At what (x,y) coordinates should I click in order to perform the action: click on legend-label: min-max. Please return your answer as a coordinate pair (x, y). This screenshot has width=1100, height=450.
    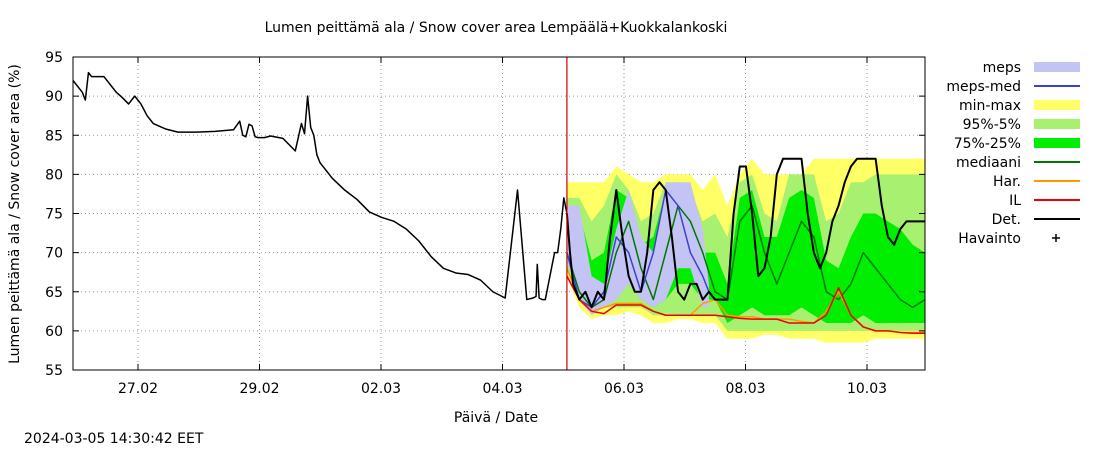
    Looking at the image, I should click on (990, 106).